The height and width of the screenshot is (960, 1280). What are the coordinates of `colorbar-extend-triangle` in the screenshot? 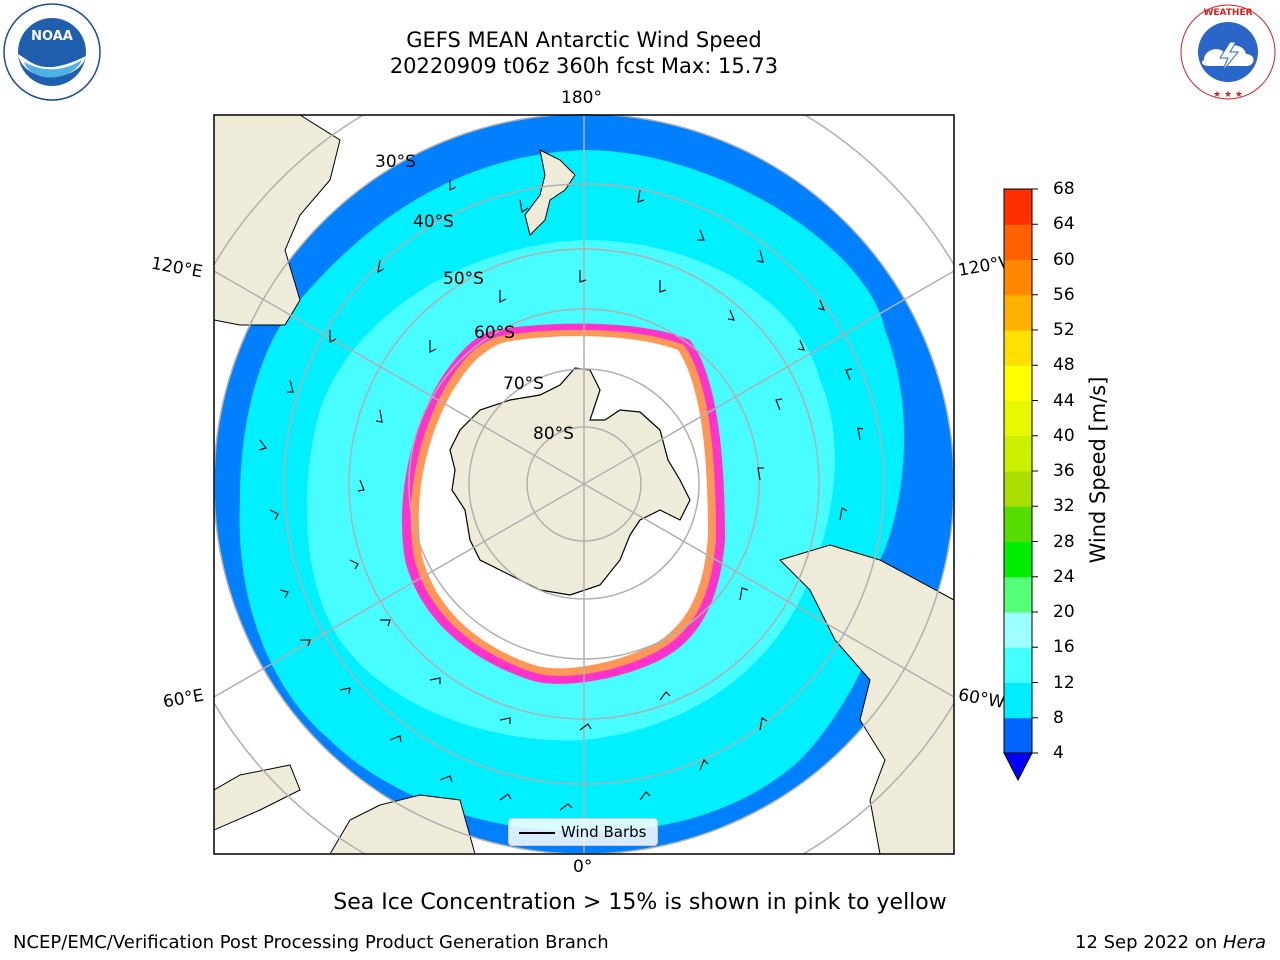 It's located at (1018, 767).